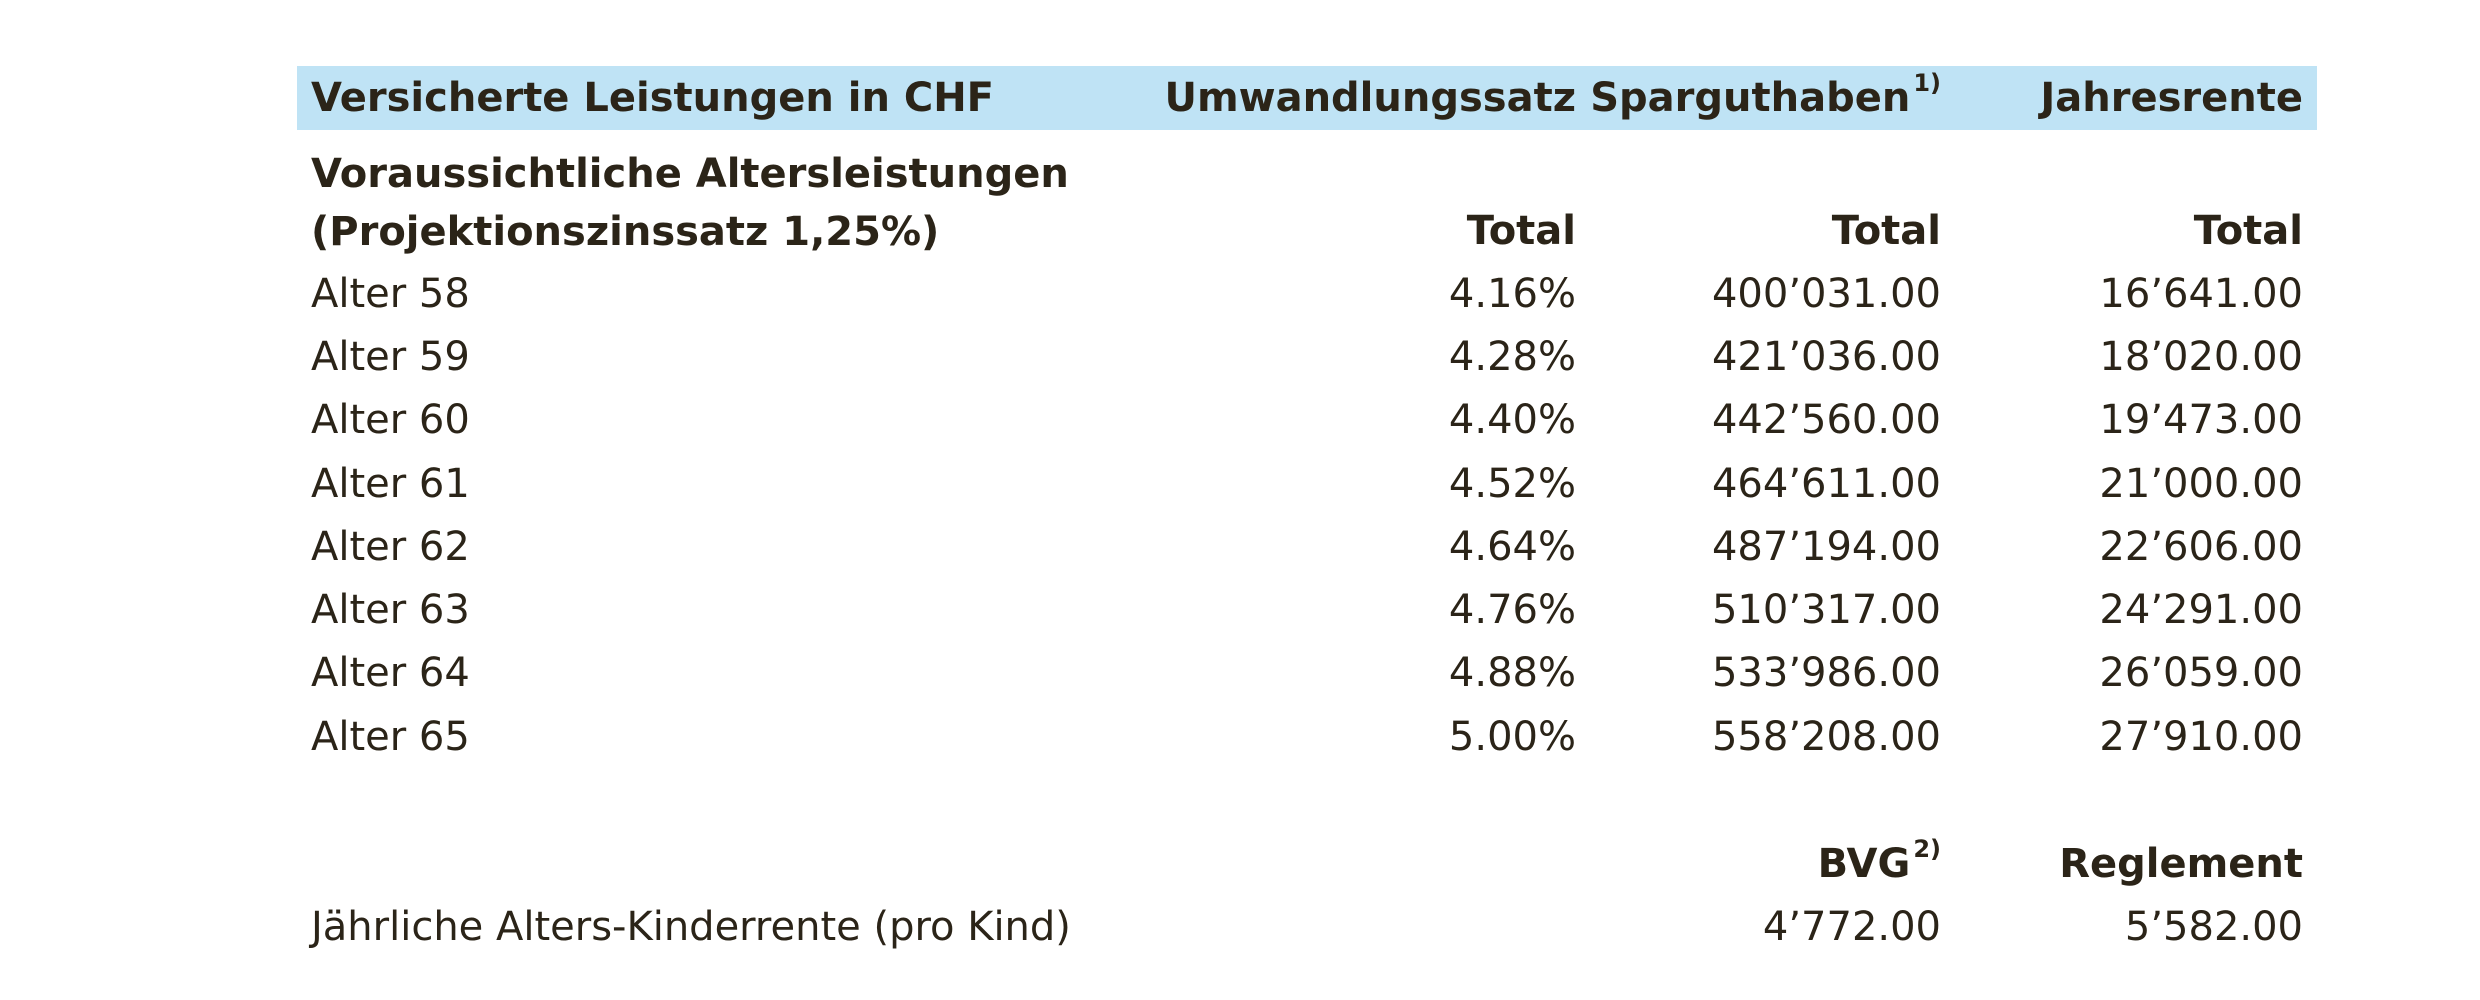 The width and height of the screenshot is (2480, 1000). Describe the element at coordinates (1512, 737) in the screenshot. I see `row-conversion-rate: 5.00%` at that location.